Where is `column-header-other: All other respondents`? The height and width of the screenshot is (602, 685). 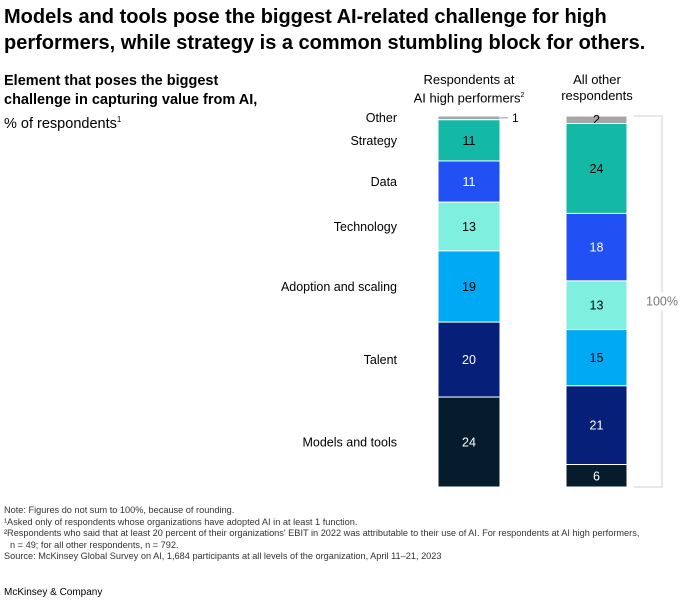 column-header-other: All other respondents is located at coordinates (597, 88).